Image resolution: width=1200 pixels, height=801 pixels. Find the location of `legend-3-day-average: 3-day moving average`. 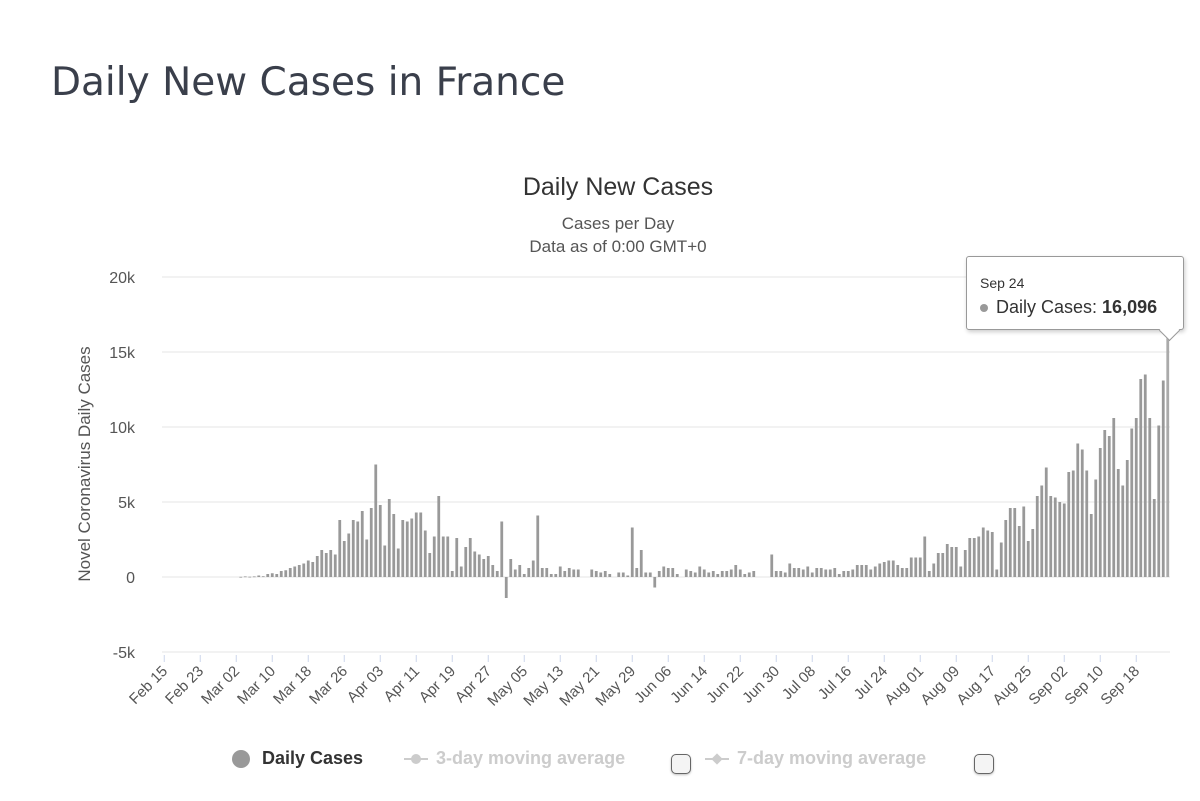

legend-3-day-average: 3-day moving average is located at coordinates (514, 758).